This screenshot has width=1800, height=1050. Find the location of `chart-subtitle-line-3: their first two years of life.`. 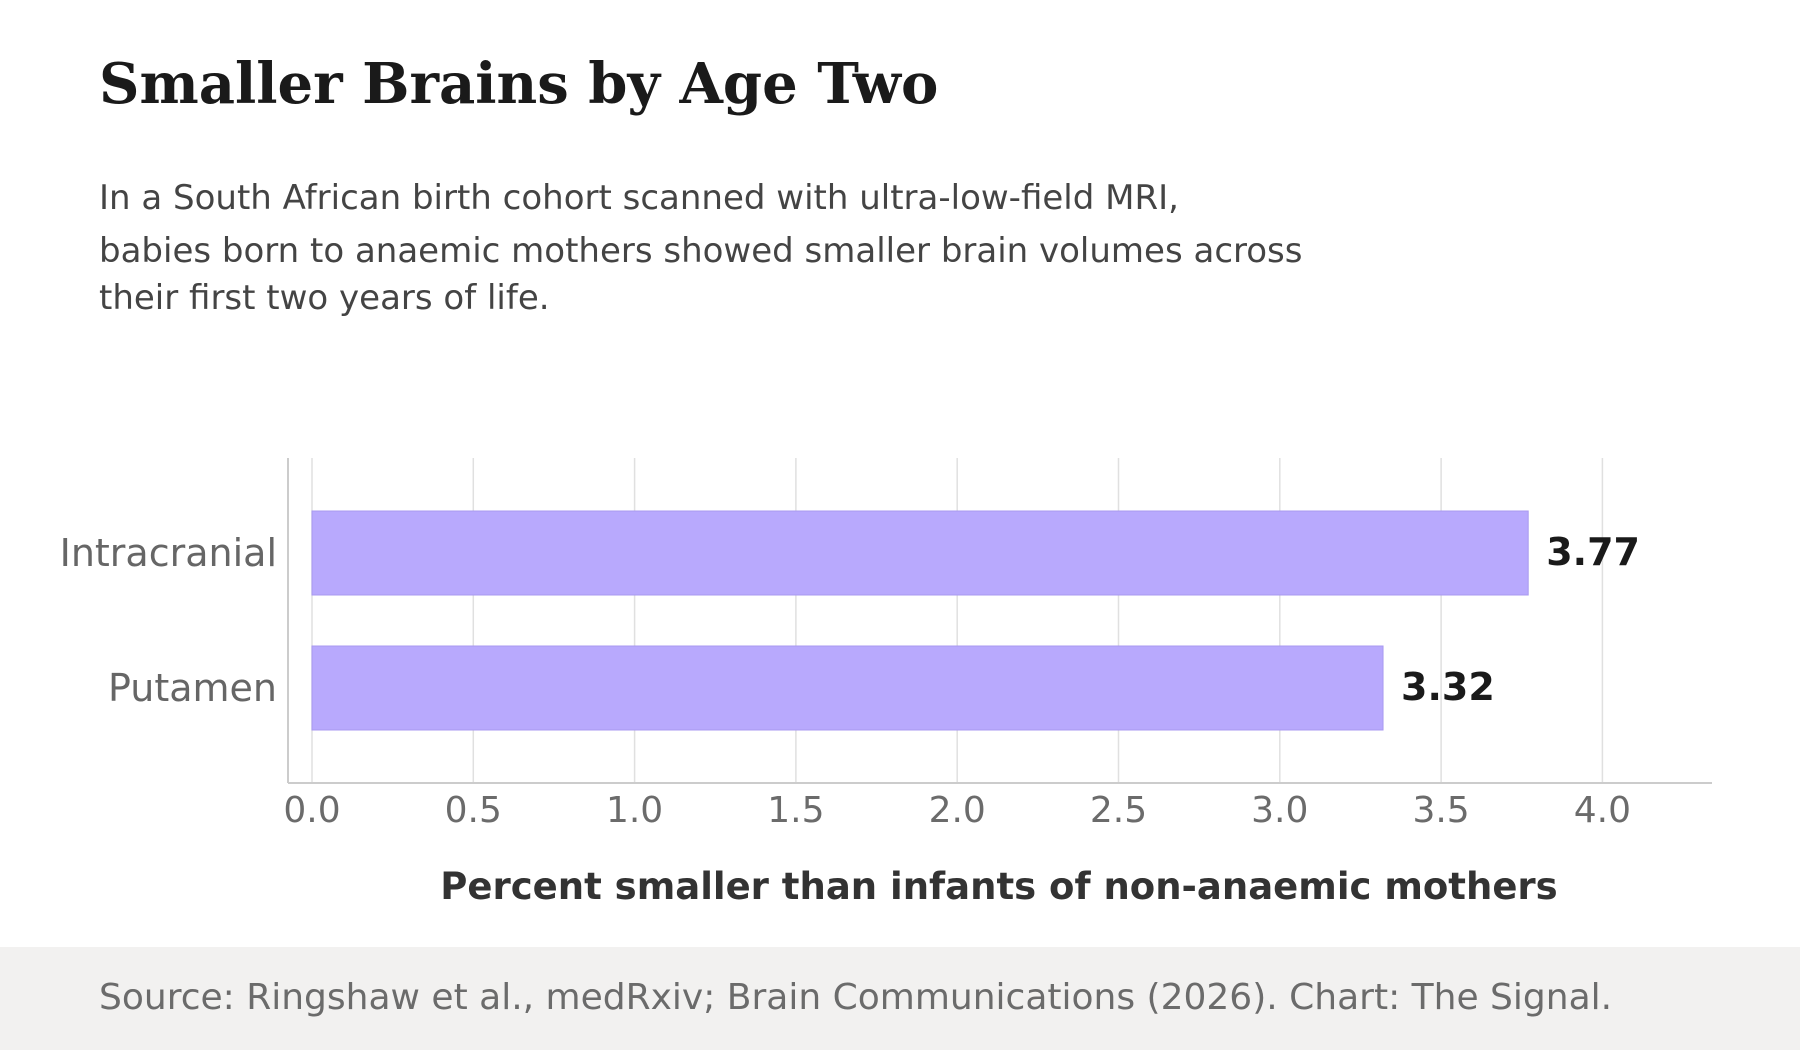

chart-subtitle-line-3: their first two years of life. is located at coordinates (324, 298).